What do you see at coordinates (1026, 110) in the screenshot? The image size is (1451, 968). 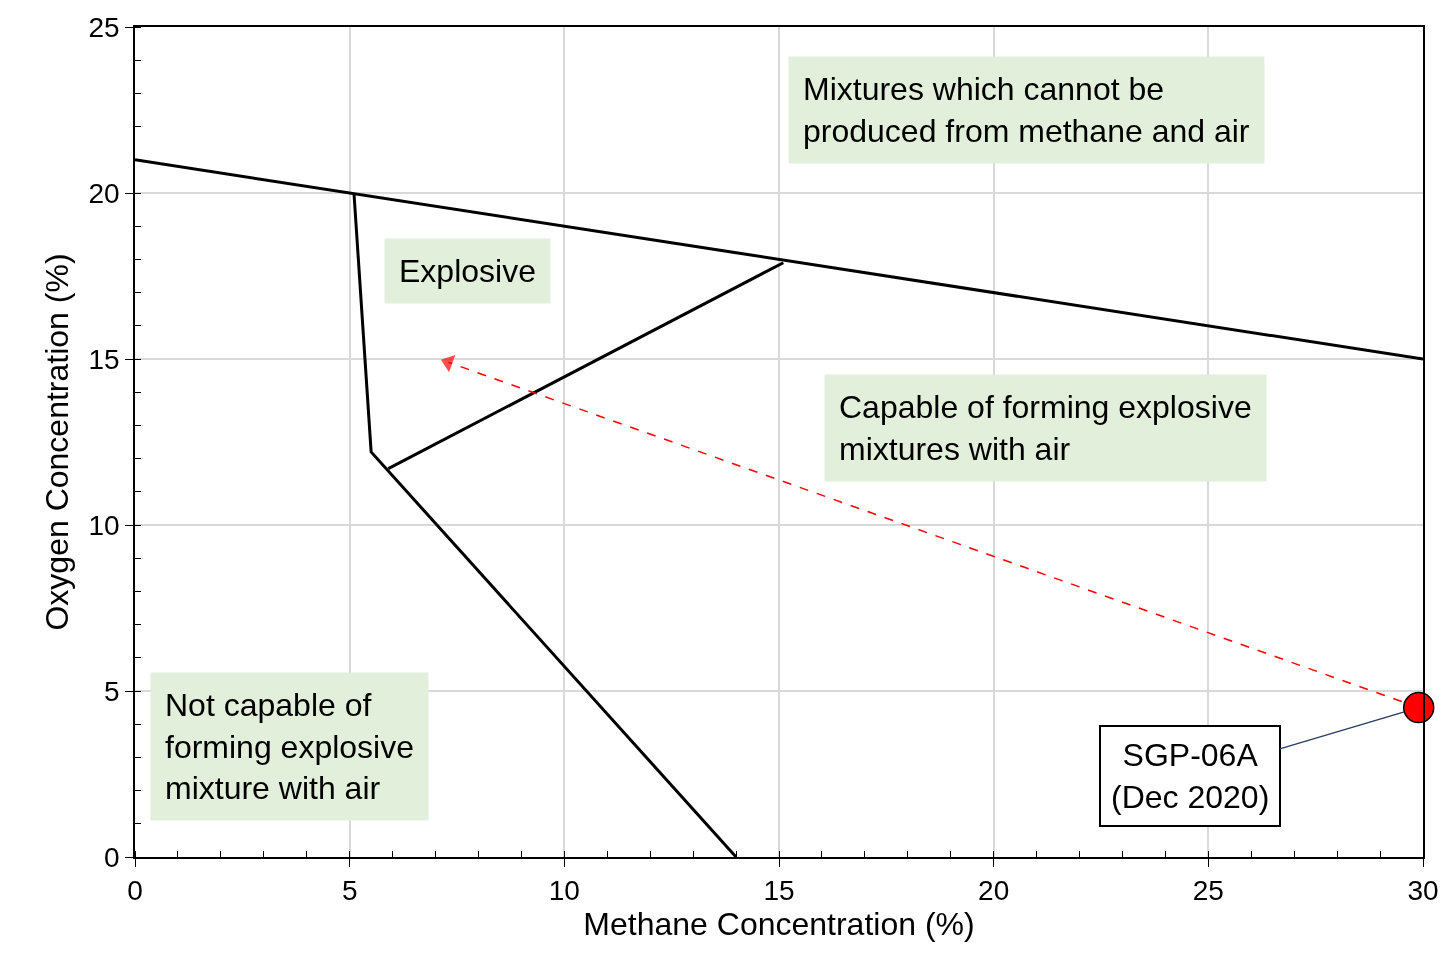 I see `annotation: Mixtures which cannot be produced from methane and air` at bounding box center [1026, 110].